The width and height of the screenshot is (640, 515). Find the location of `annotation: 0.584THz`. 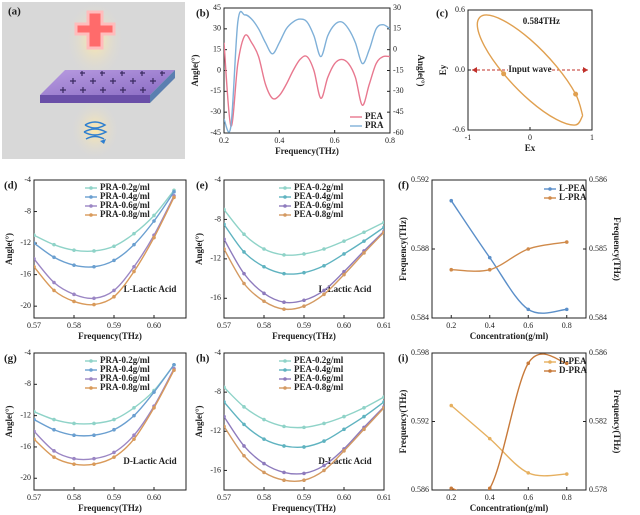

annotation: 0.584THz is located at coordinates (541, 21).